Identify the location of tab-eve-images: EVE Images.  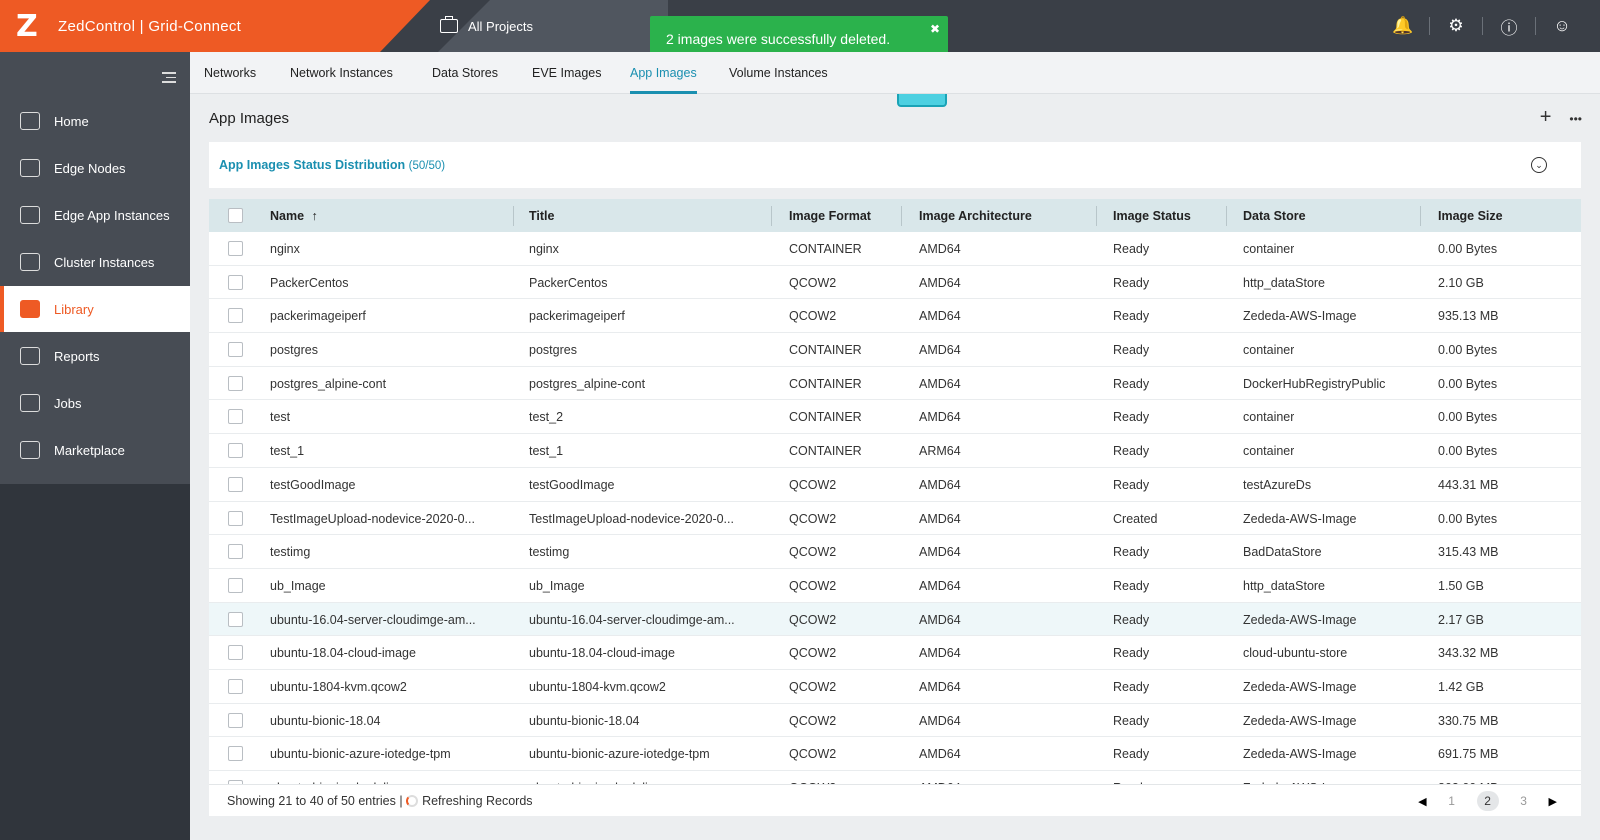
(567, 73).